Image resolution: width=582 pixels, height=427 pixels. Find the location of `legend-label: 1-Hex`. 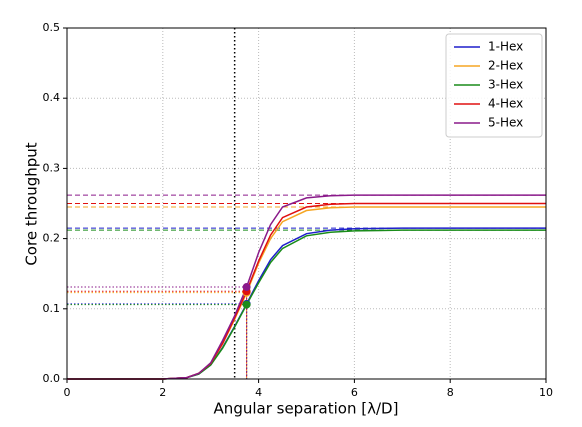

legend-label: 1-Hex is located at coordinates (505, 47).